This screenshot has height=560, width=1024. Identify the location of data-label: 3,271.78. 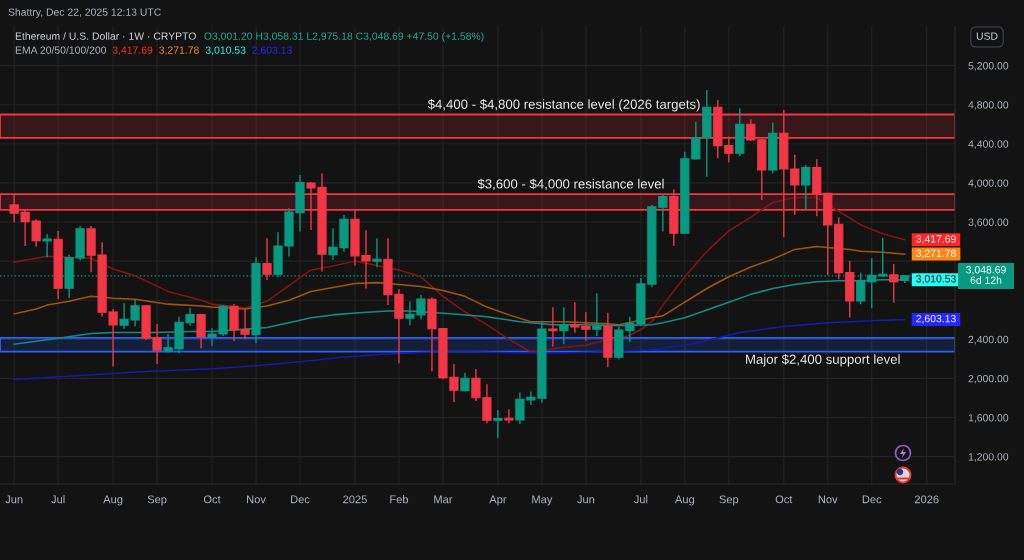
(936, 254).